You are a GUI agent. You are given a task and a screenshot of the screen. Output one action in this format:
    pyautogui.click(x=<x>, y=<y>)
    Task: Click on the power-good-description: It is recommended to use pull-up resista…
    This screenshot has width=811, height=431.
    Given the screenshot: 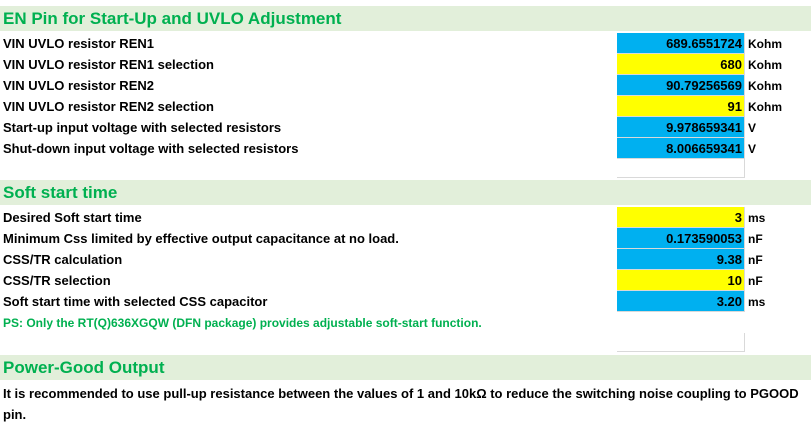 What is the action you would take?
    pyautogui.click(x=401, y=404)
    